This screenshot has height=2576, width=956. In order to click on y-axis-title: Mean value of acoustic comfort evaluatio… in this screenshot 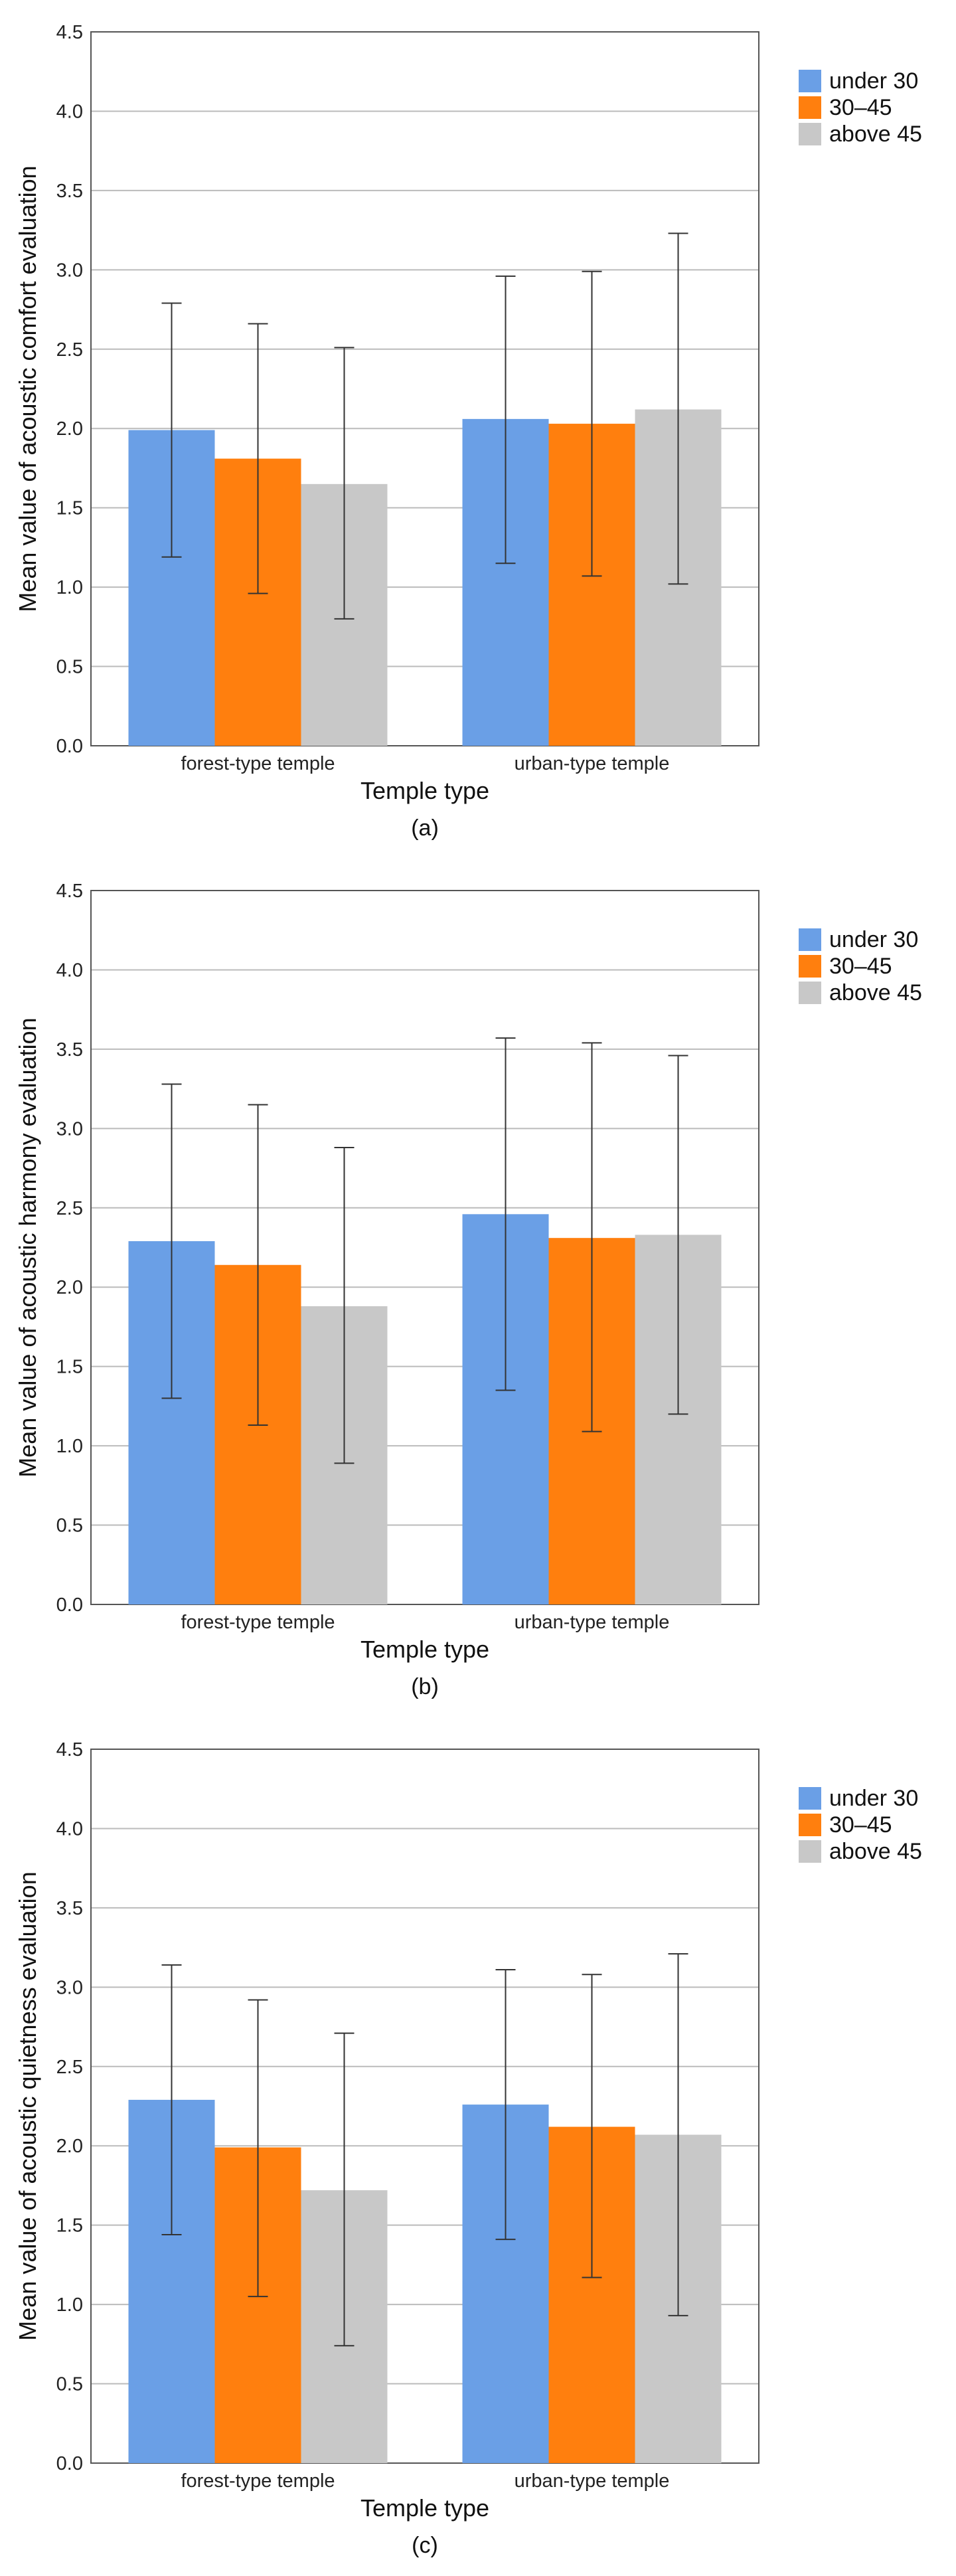, I will do `click(27, 388)`.